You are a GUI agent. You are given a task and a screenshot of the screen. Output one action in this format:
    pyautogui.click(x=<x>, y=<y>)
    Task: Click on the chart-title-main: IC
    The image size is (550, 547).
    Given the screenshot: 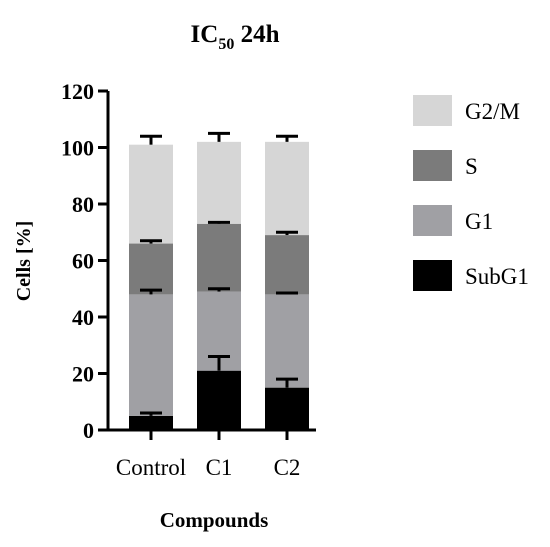 What is the action you would take?
    pyautogui.click(x=205, y=34)
    